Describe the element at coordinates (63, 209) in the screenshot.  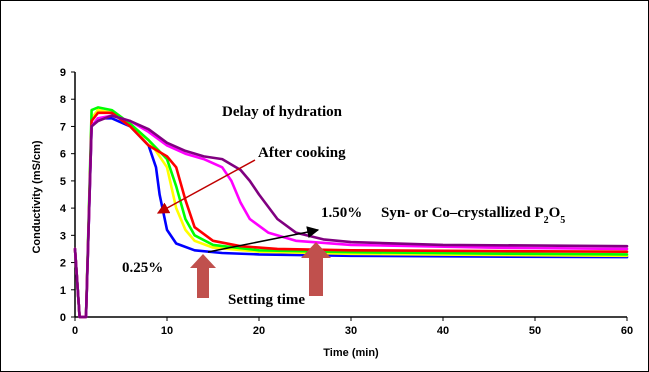
I see `y-tick-label: 4` at that location.